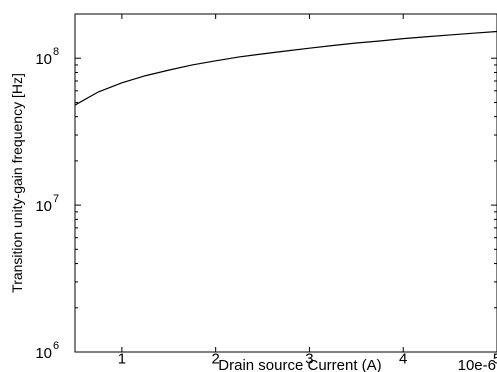  Describe the element at coordinates (17, 183) in the screenshot. I see `y-axis-label: Transition unity-gain frequency [Hz]` at that location.